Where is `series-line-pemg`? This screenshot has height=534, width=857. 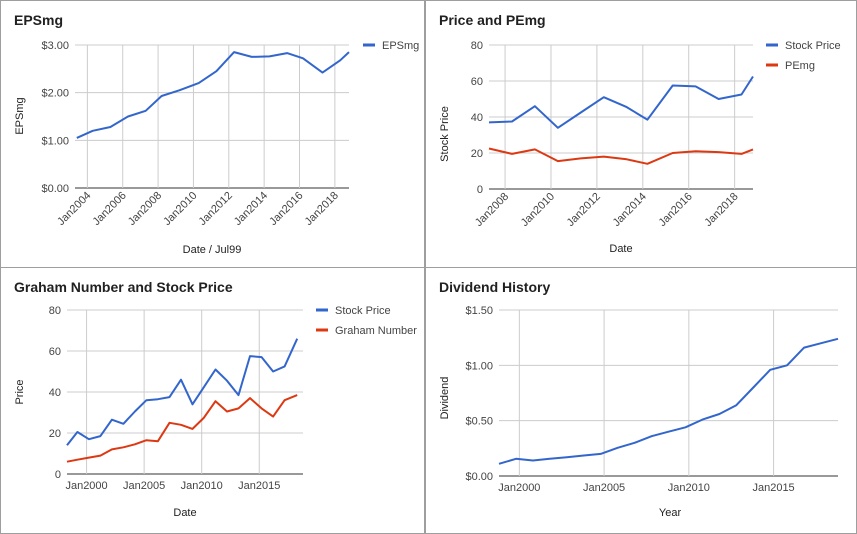
series-line-pemg is located at coordinates (621, 156).